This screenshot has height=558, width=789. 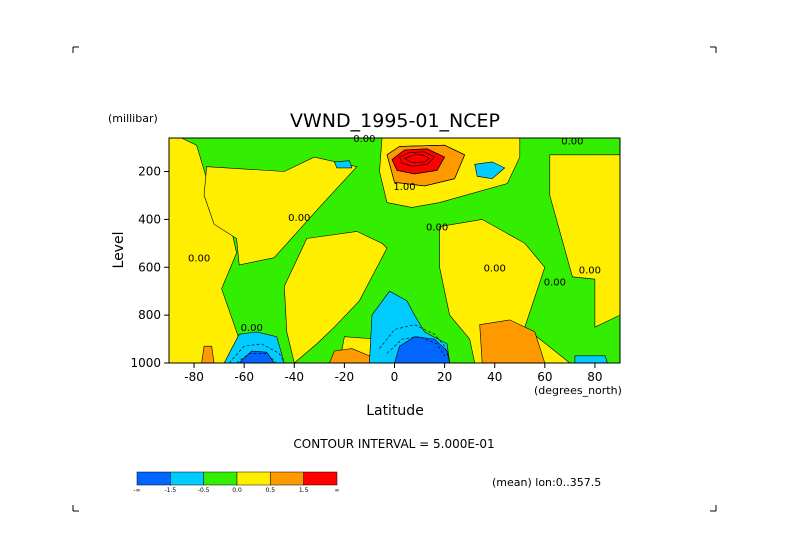 I want to click on contour-label-4: 1.00, so click(x=404, y=187).